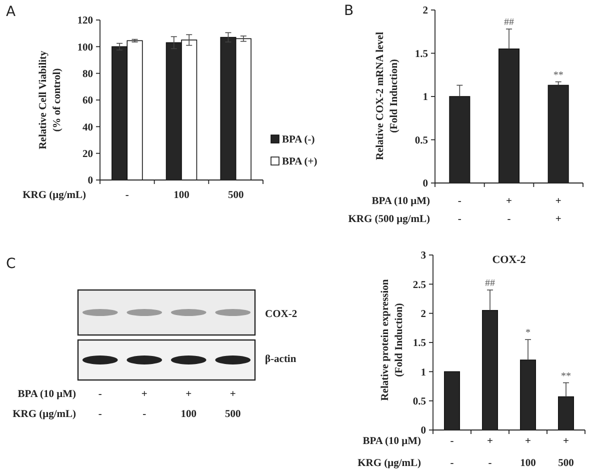 This screenshot has height=474, width=590. I want to click on x-tick-label: + 500, so click(566, 452).